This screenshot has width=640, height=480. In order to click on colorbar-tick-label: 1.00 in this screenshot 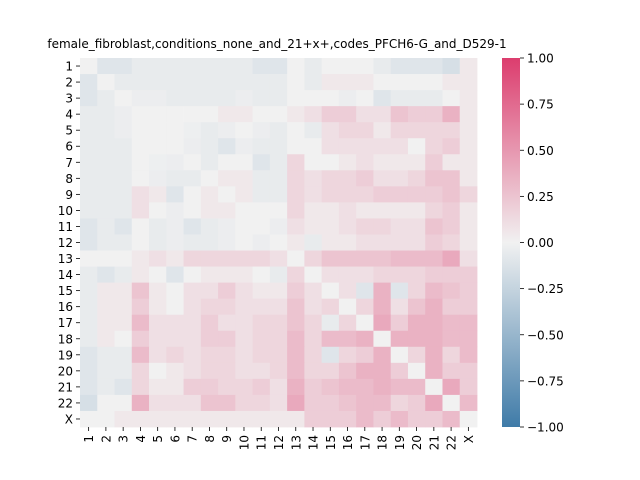, I will do `click(540, 59)`.